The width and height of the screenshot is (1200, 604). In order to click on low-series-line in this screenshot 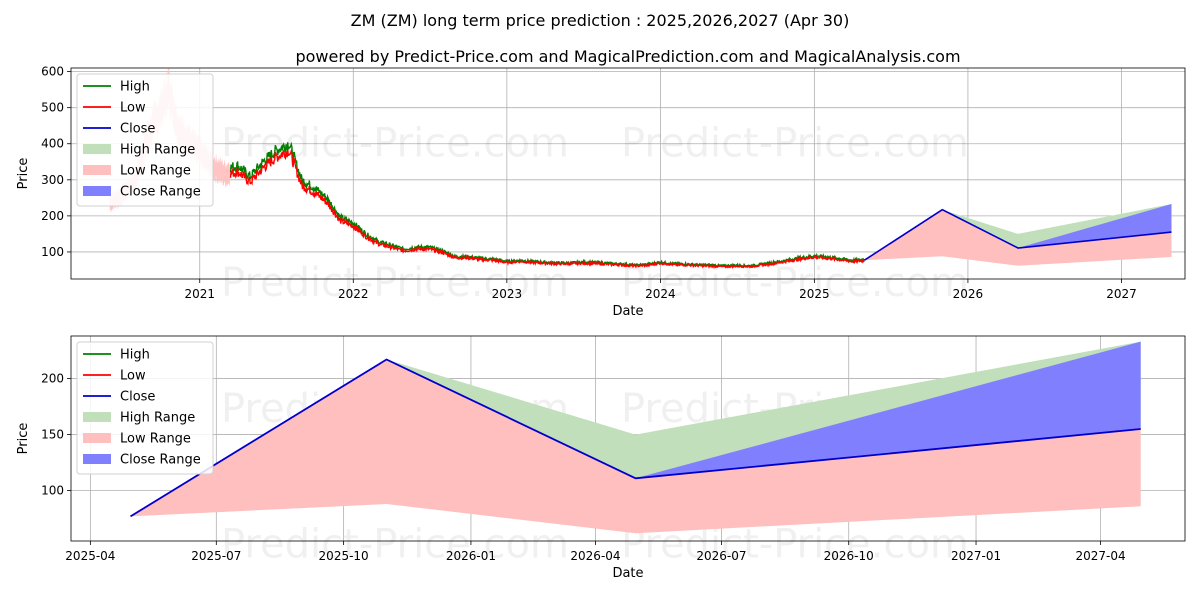, I will do `click(548, 208)`.